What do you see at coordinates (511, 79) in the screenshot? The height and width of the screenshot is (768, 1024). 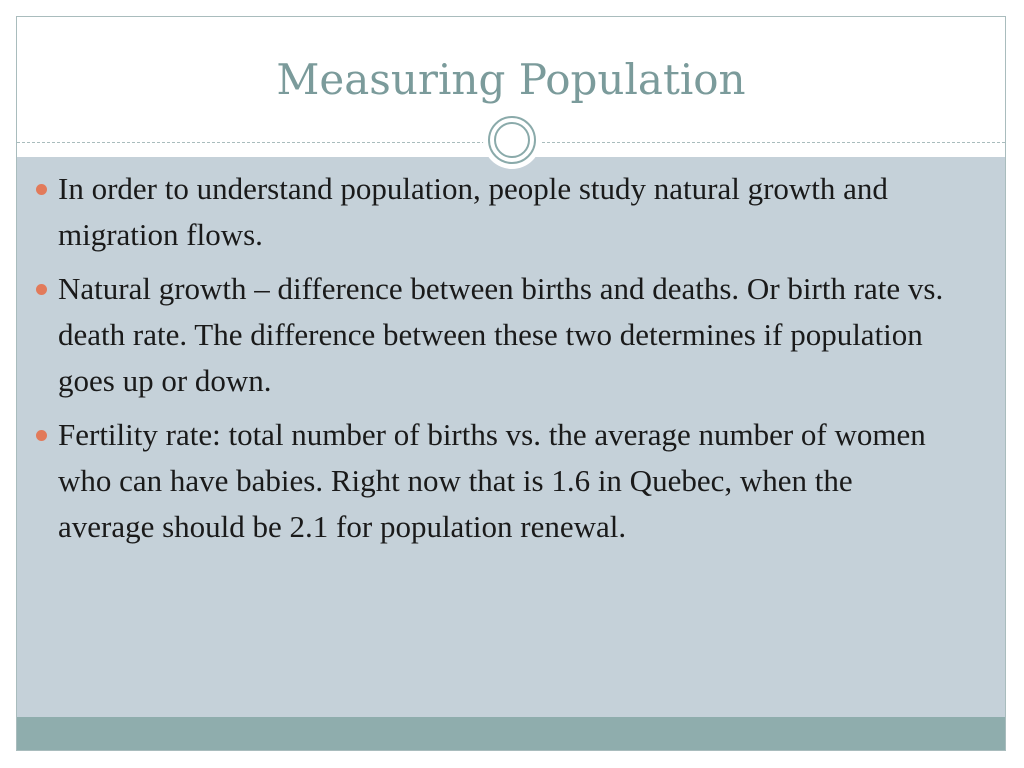 I see `slide-title: Measuring Population` at bounding box center [511, 79].